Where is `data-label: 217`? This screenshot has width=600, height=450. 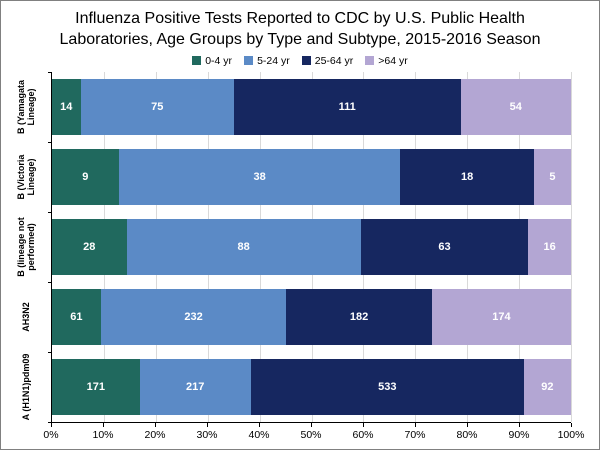 data-label: 217 is located at coordinates (195, 387).